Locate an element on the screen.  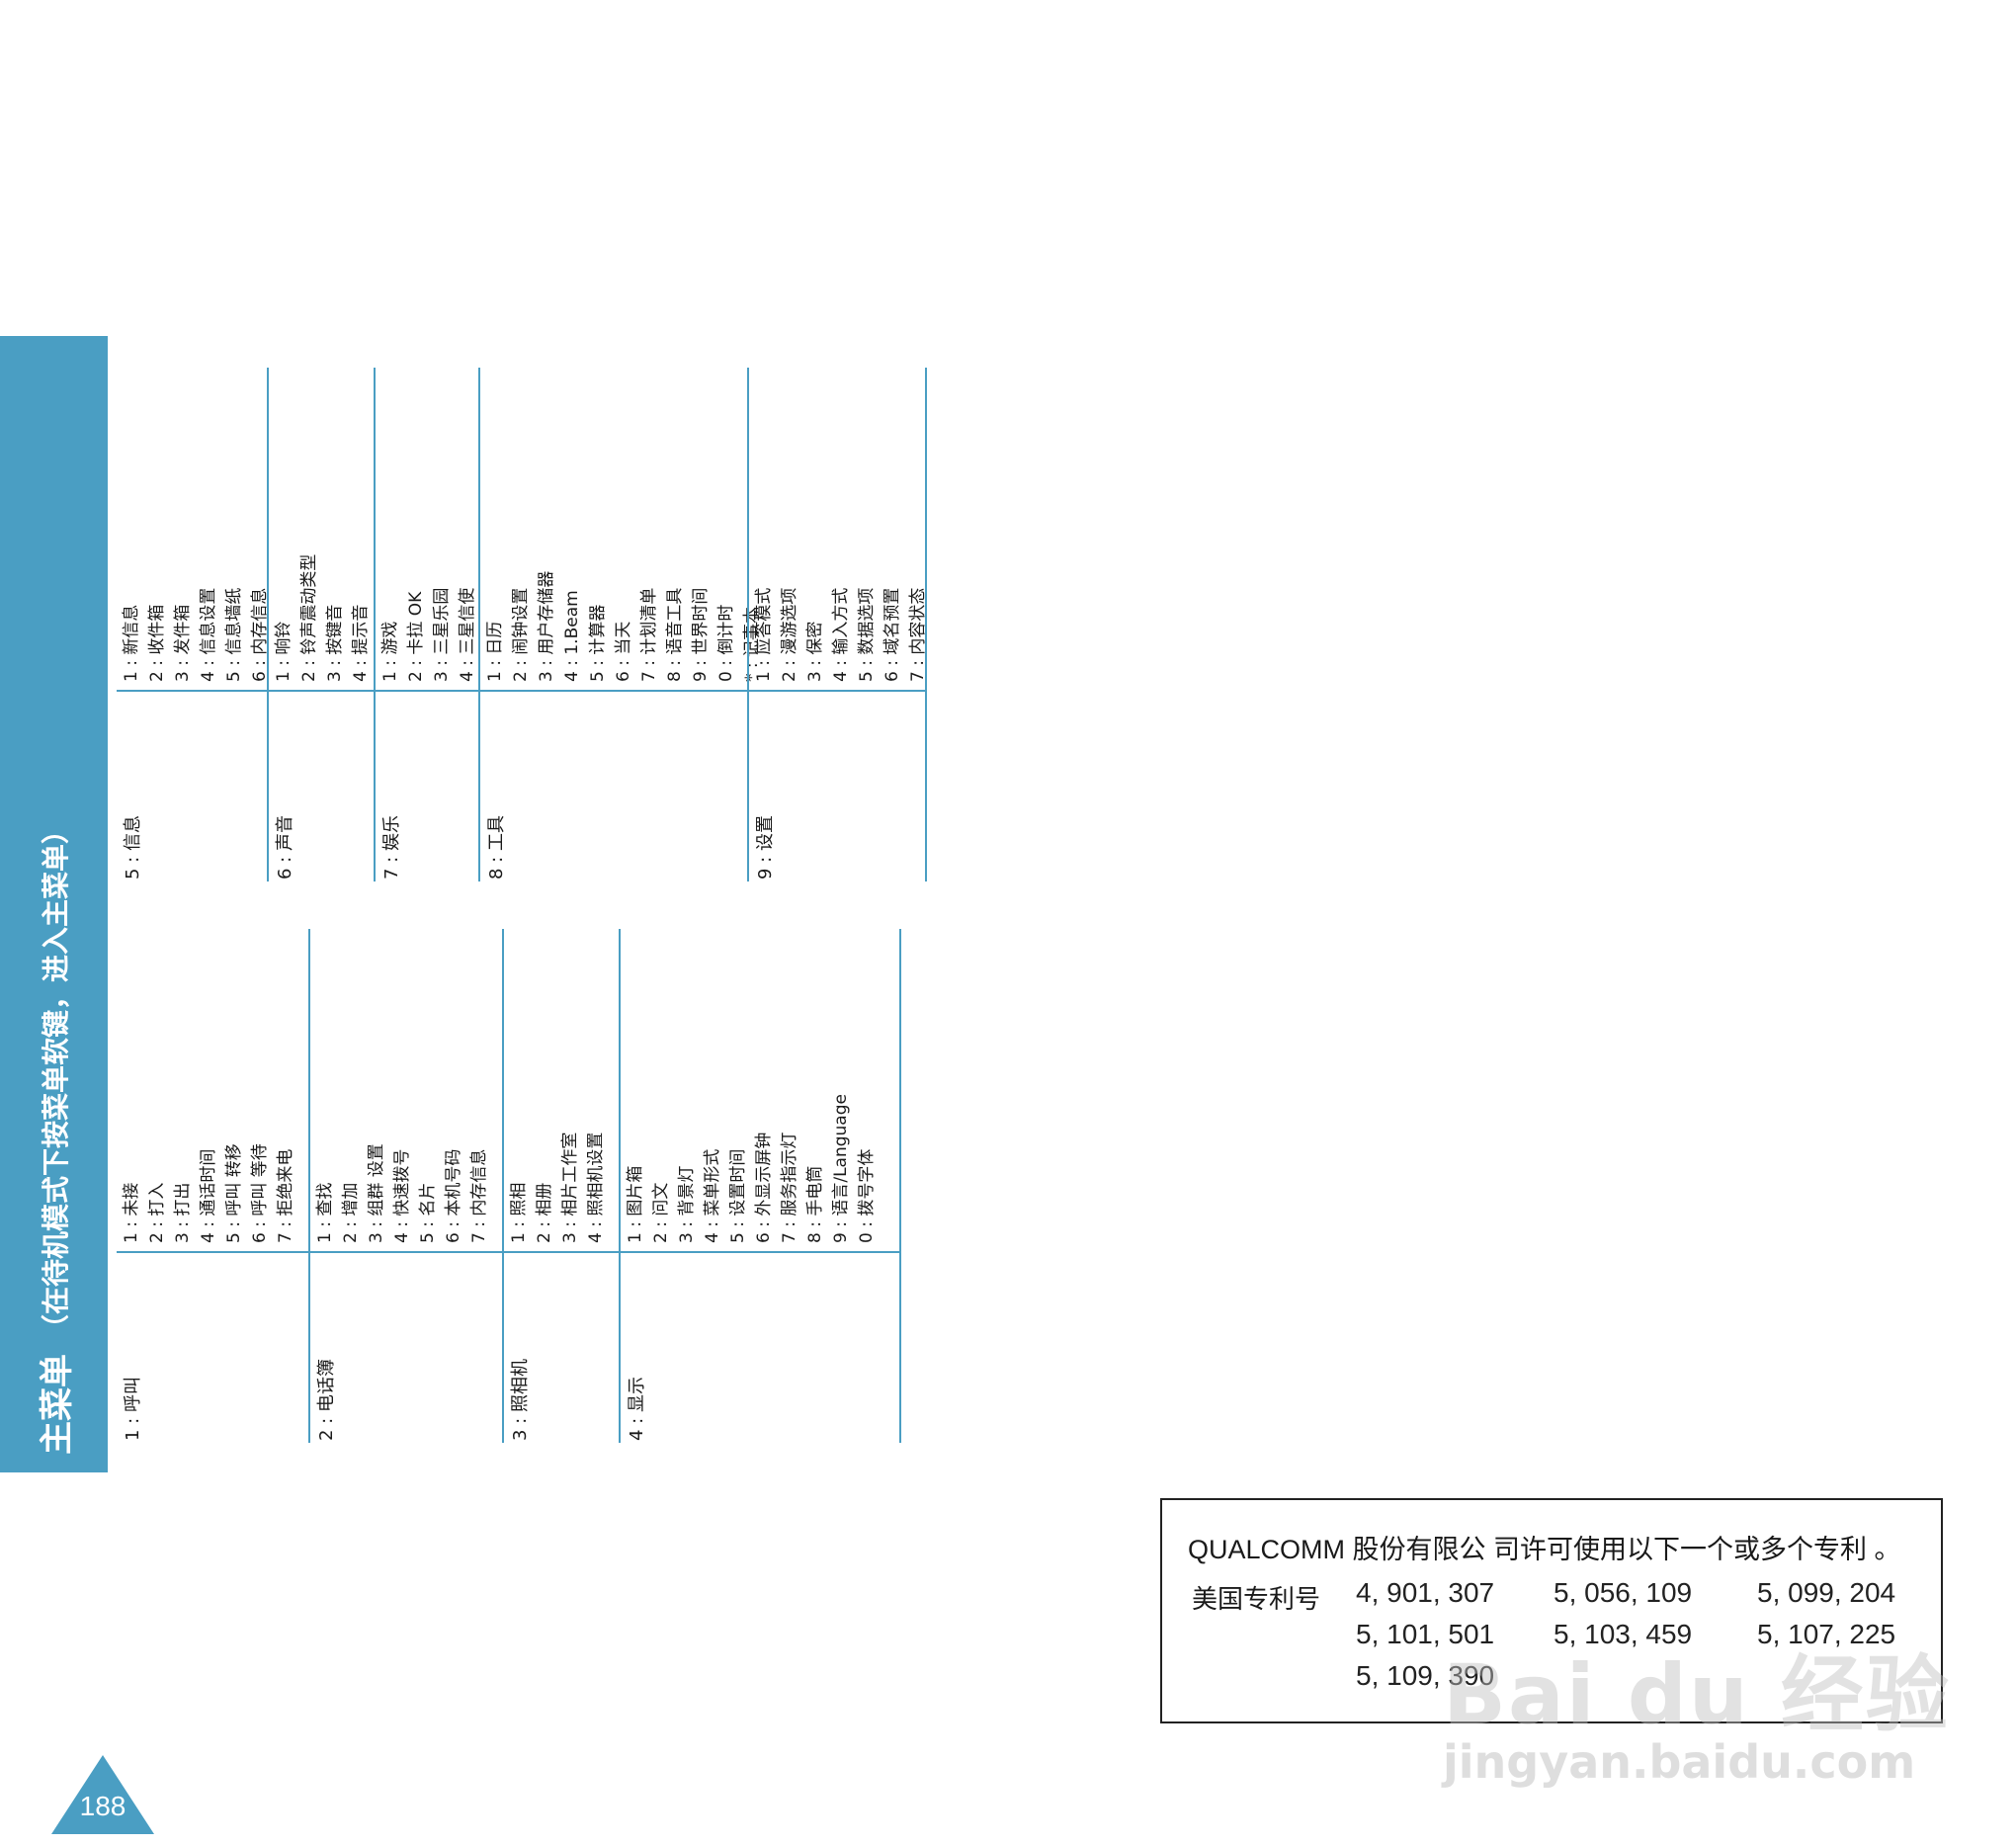
page-title: 主菜单 is located at coordinates (57, 1404).